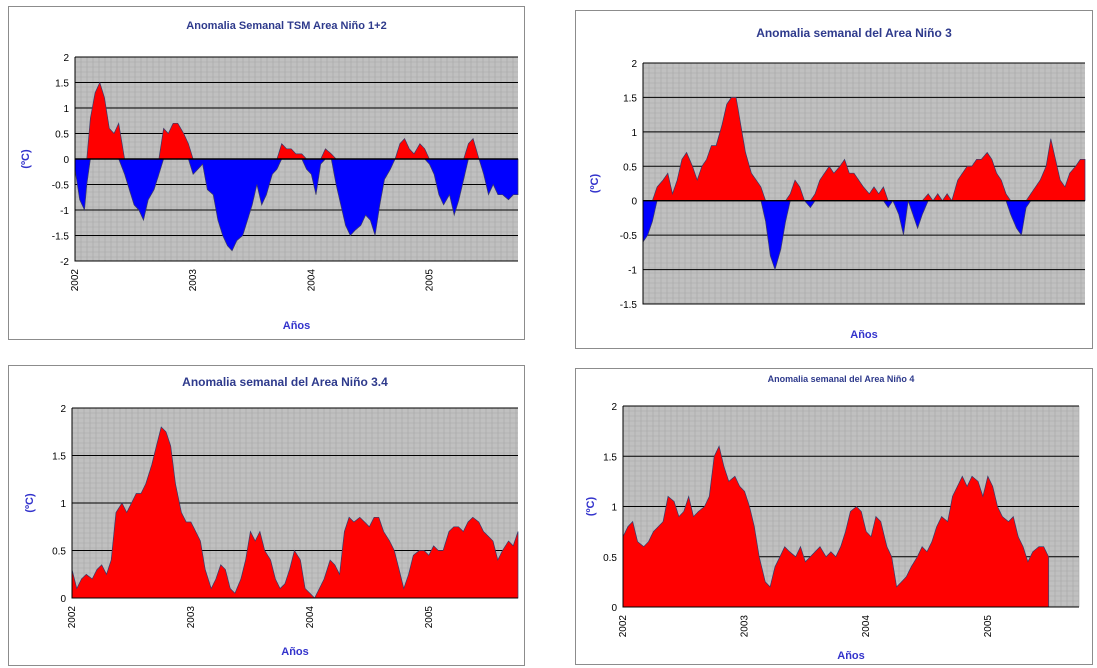 The width and height of the screenshot is (1097, 668). What do you see at coordinates (854, 33) in the screenshot?
I see `chart-title: Anomalia semanal del Area Niño 3` at bounding box center [854, 33].